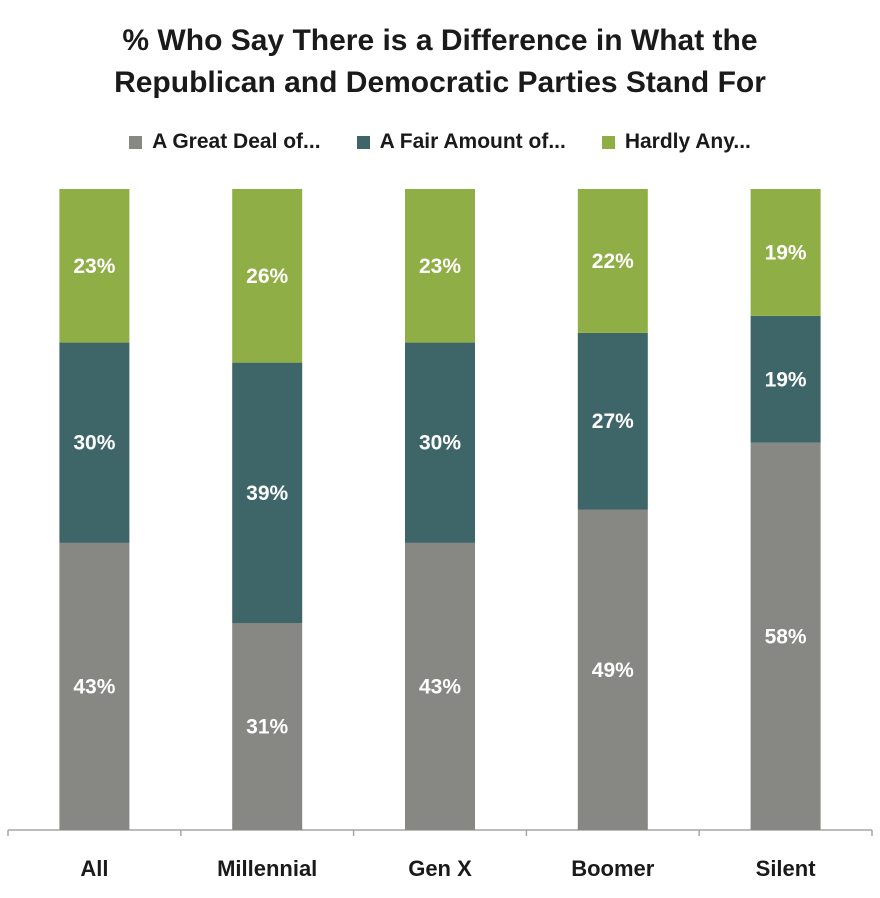 The image size is (880, 898). I want to click on bar-great-deal-gen-x, so click(440, 686).